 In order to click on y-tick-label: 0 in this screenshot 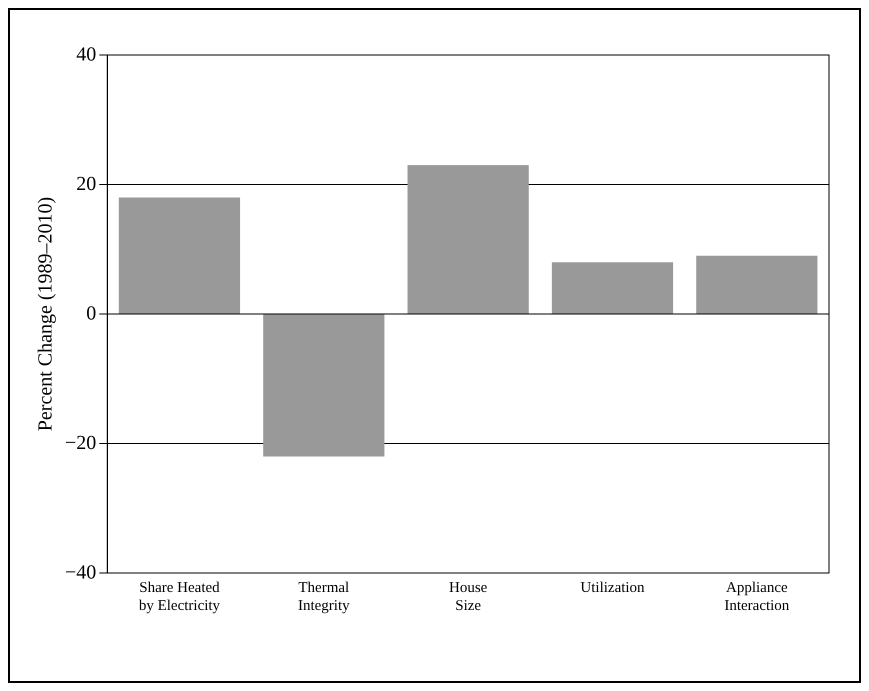, I will do `click(91, 313)`.